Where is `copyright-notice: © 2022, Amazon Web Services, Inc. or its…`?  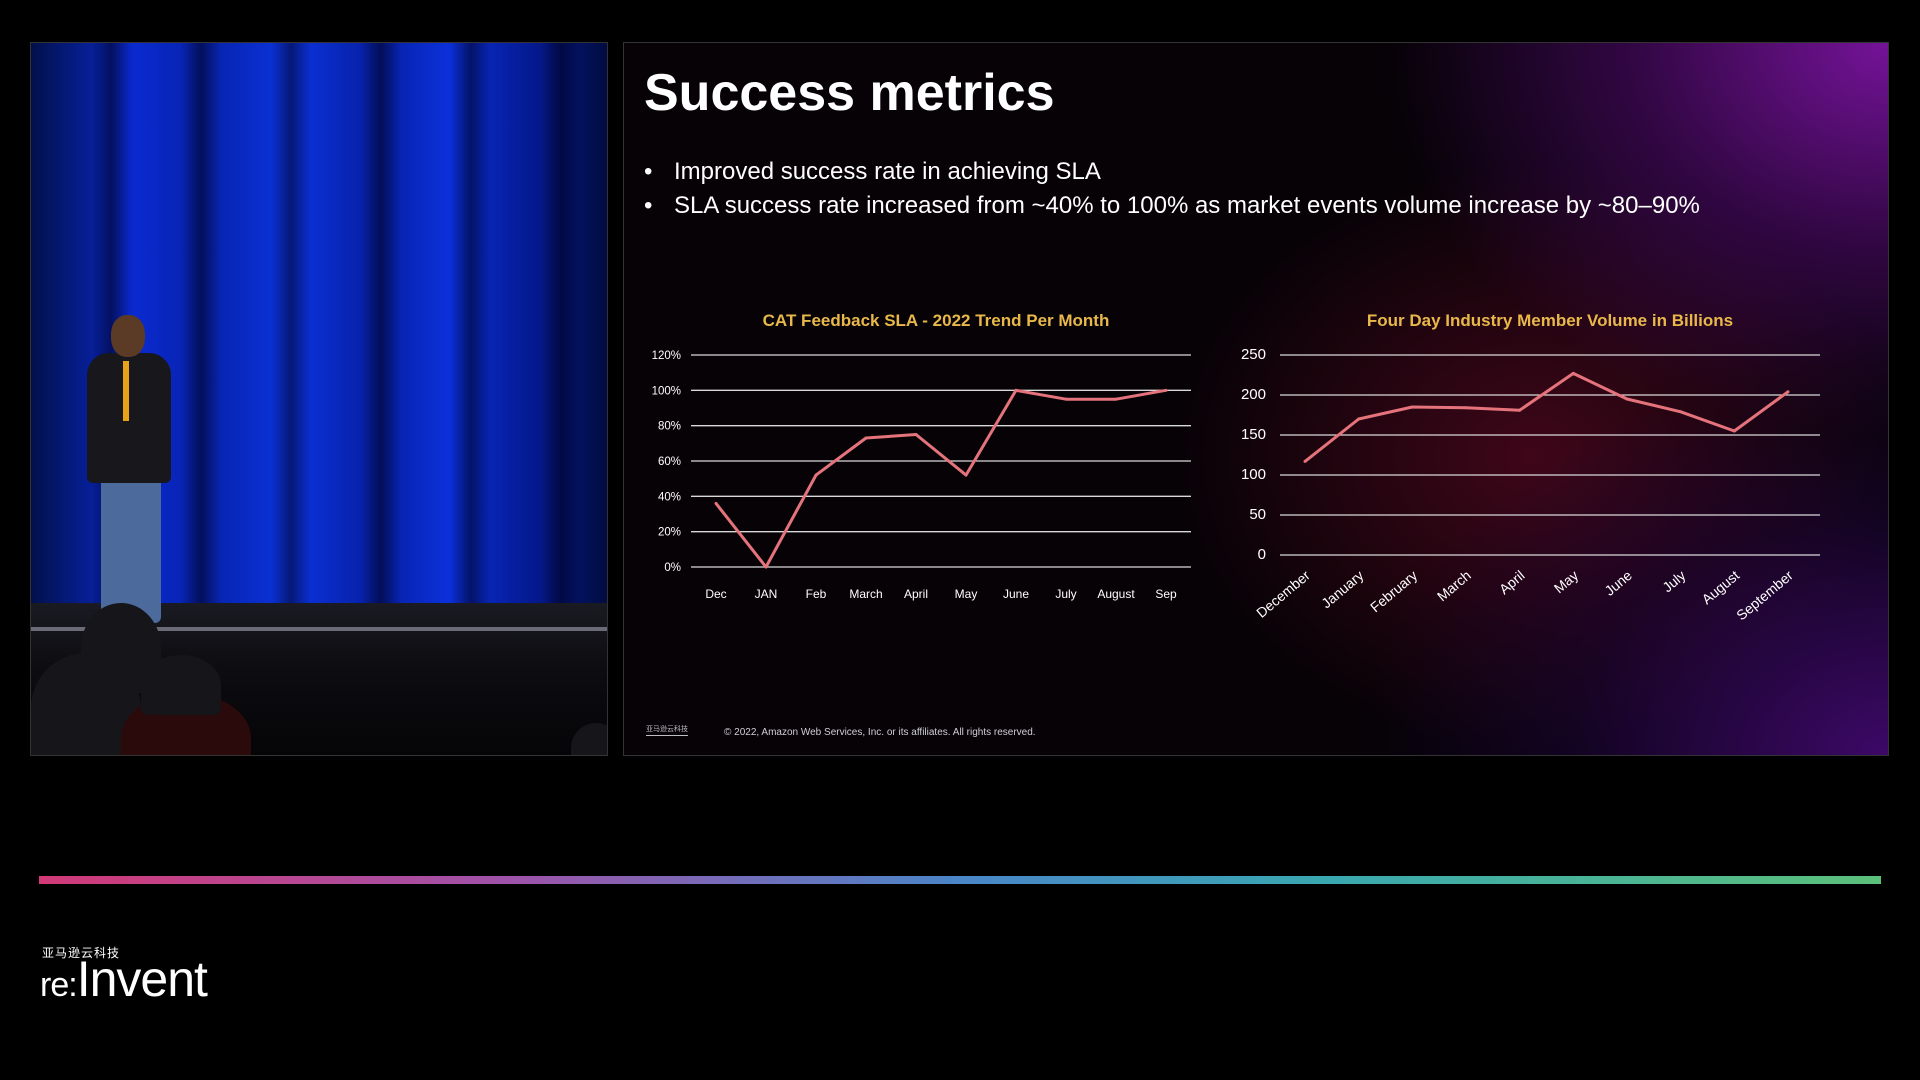 copyright-notice: © 2022, Amazon Web Services, Inc. or its… is located at coordinates (880, 732).